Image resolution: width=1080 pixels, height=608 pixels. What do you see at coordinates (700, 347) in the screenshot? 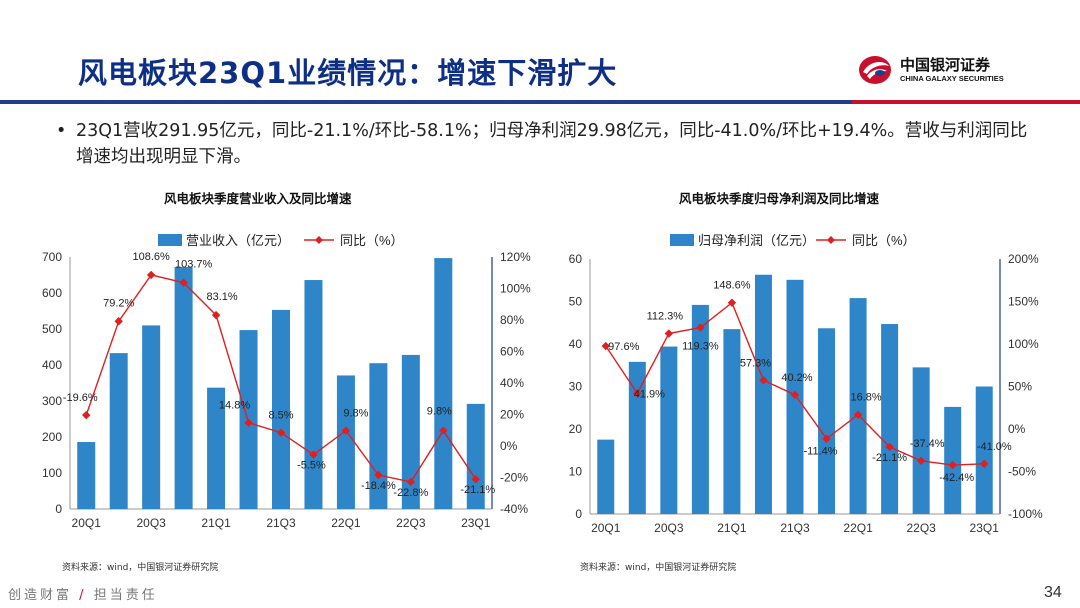
I see `yoy-data-label: 119.3%` at bounding box center [700, 347].